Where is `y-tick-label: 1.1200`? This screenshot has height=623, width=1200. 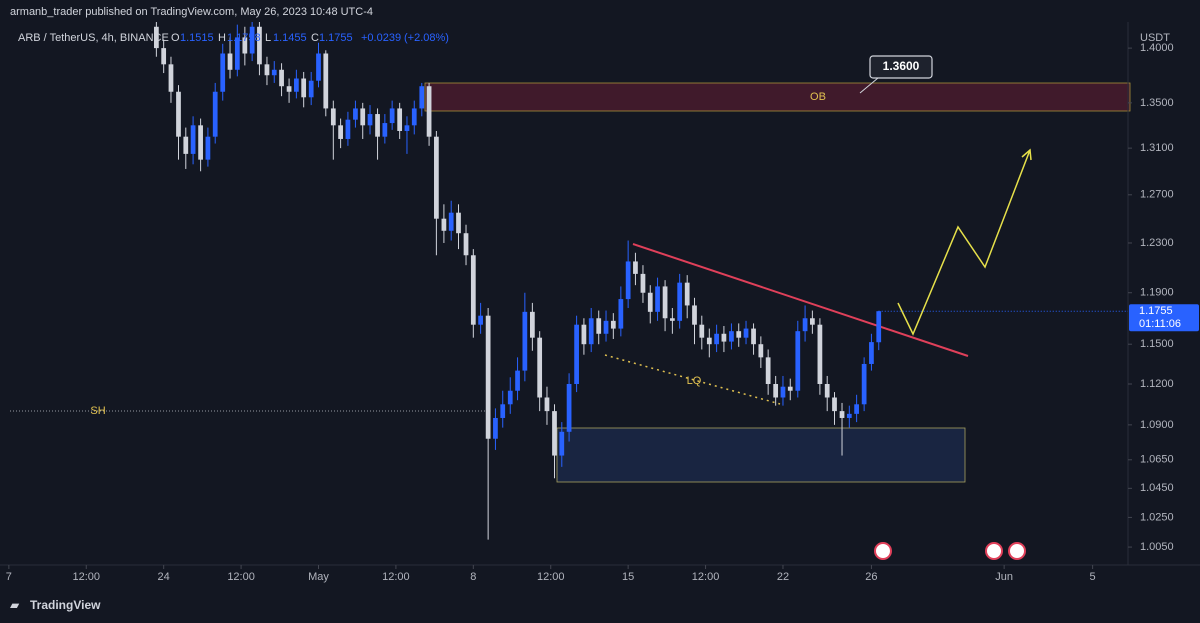
y-tick-label: 1.1200 is located at coordinates (1157, 384).